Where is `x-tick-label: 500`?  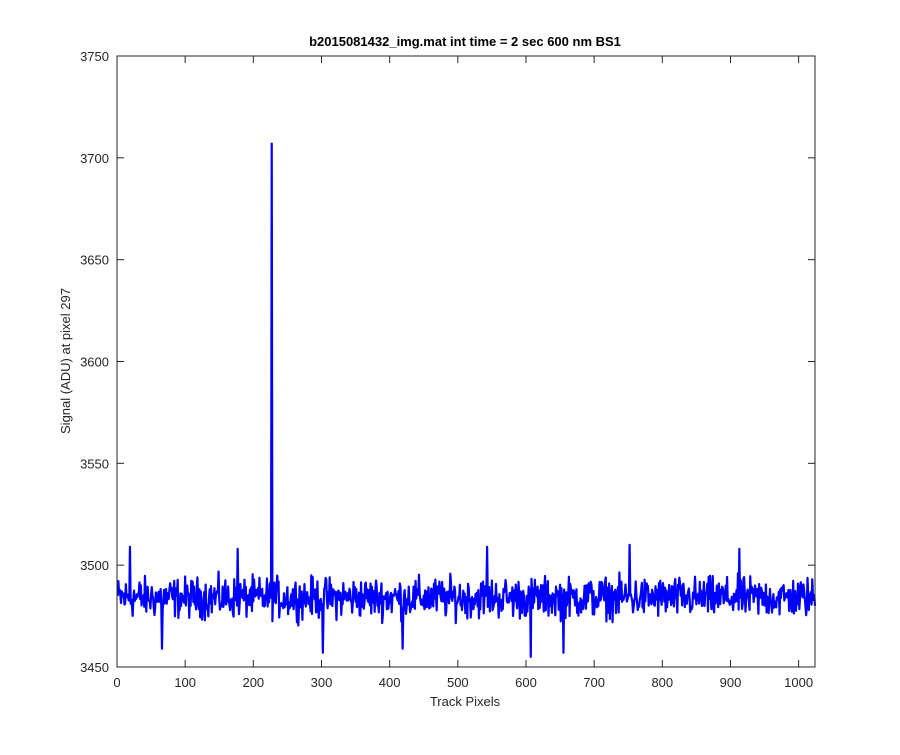
x-tick-label: 500 is located at coordinates (458, 682).